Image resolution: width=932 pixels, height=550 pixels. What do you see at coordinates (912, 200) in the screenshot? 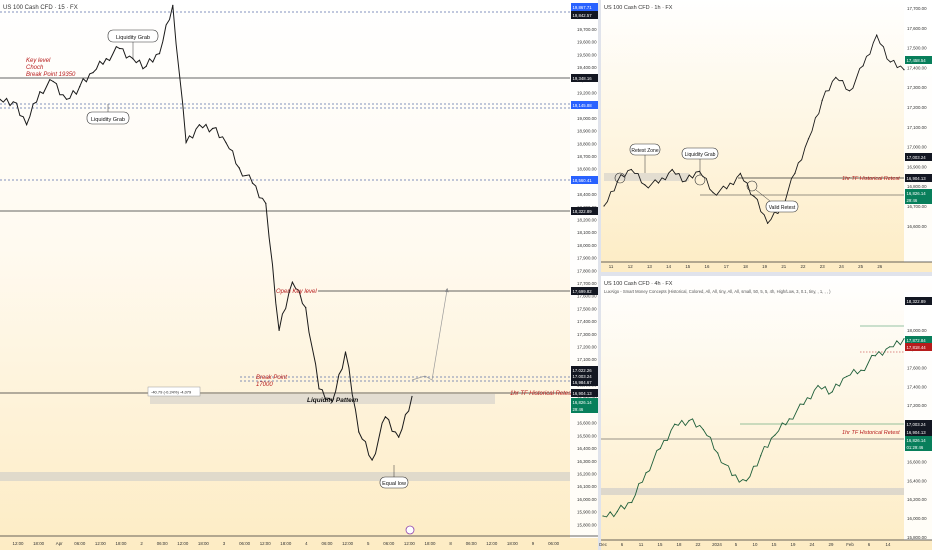
I see `price-tag-label: 29:46` at bounding box center [912, 200].